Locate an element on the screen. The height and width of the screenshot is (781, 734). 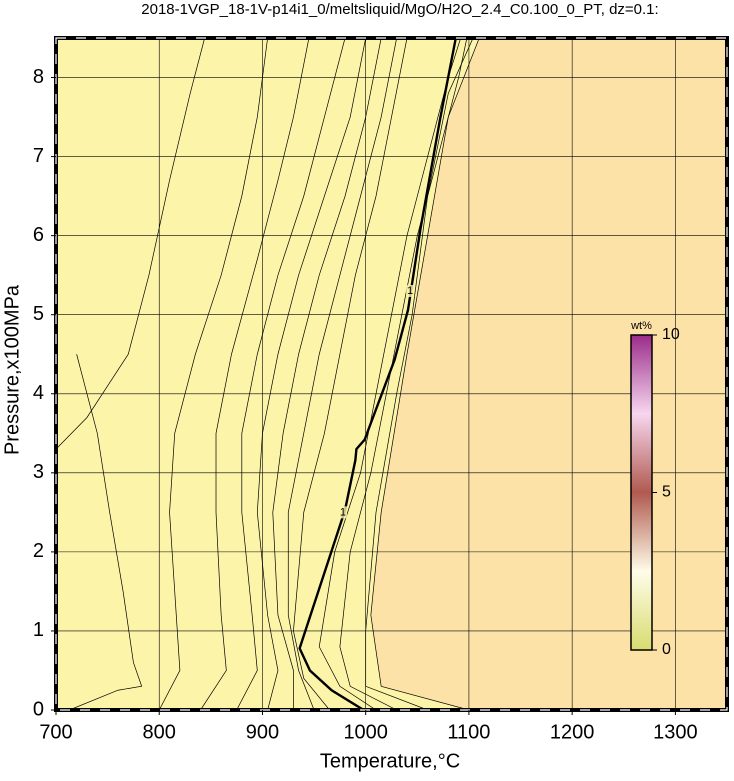
y-tick-label: 2 is located at coordinates (38, 551).